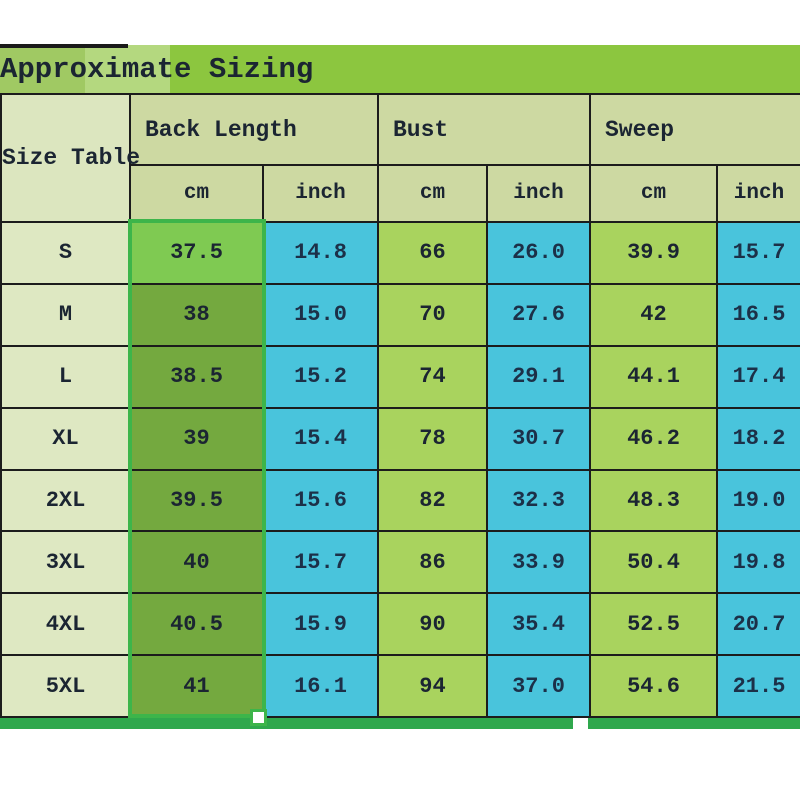 The height and width of the screenshot is (800, 800). Describe the element at coordinates (196, 438) in the screenshot. I see `back-length-cm-cell: 39` at that location.